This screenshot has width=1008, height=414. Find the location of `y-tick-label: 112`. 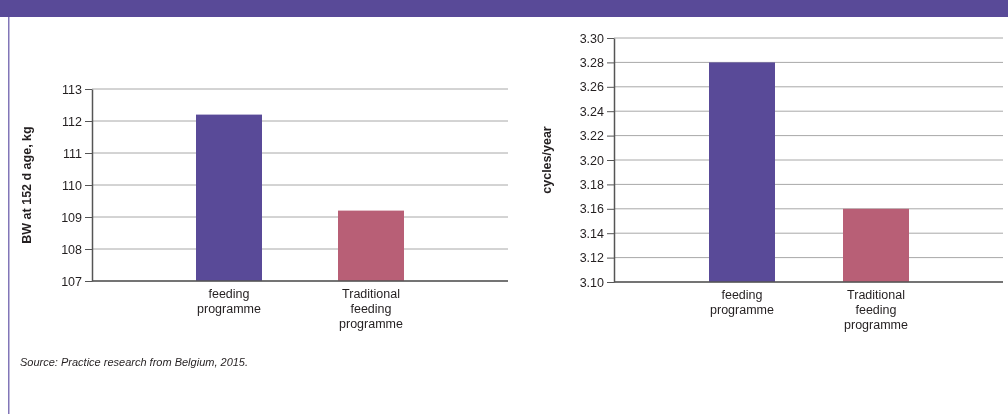

y-tick-label: 112 is located at coordinates (72, 121).